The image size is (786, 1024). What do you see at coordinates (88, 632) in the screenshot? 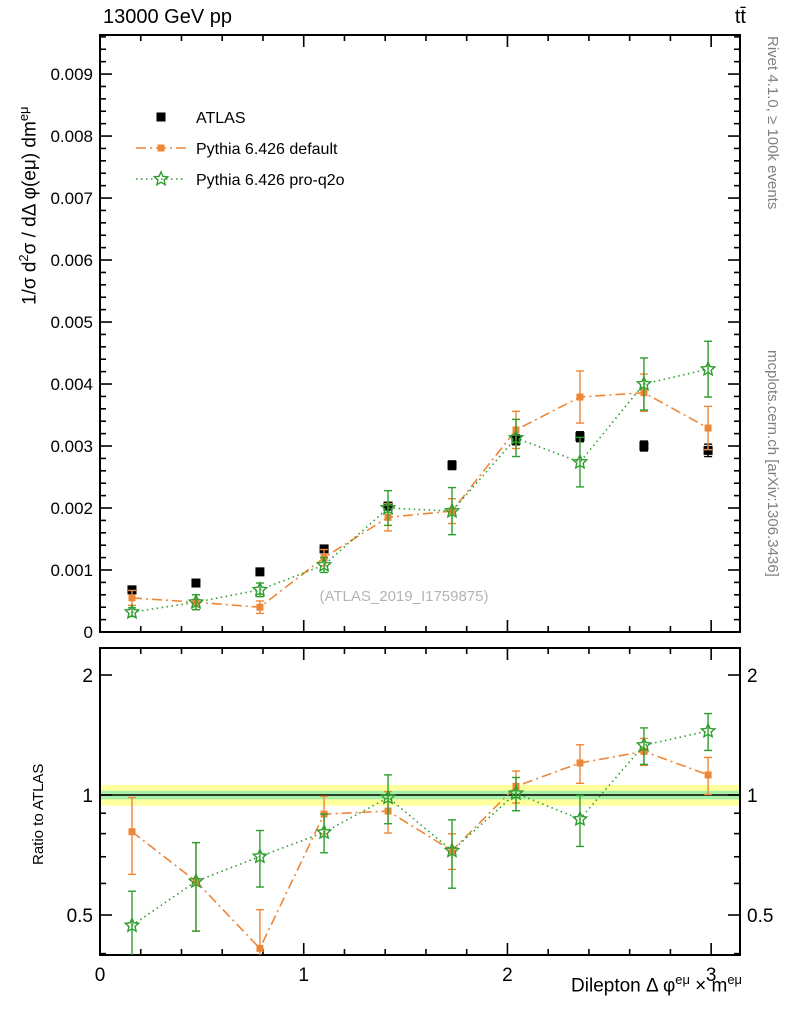
I see `ytick-main: 0` at bounding box center [88, 632].